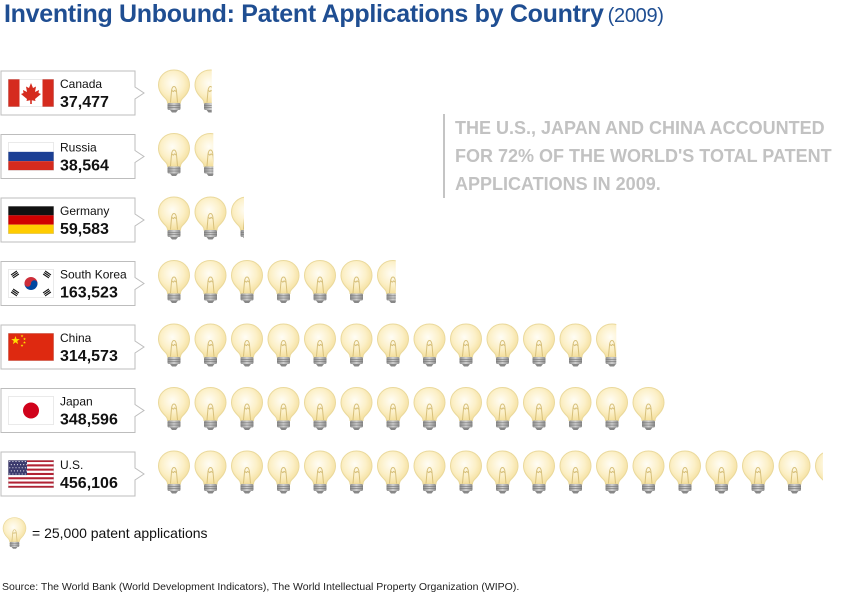  What do you see at coordinates (31, 410) in the screenshot?
I see `japan-flag-icon` at bounding box center [31, 410].